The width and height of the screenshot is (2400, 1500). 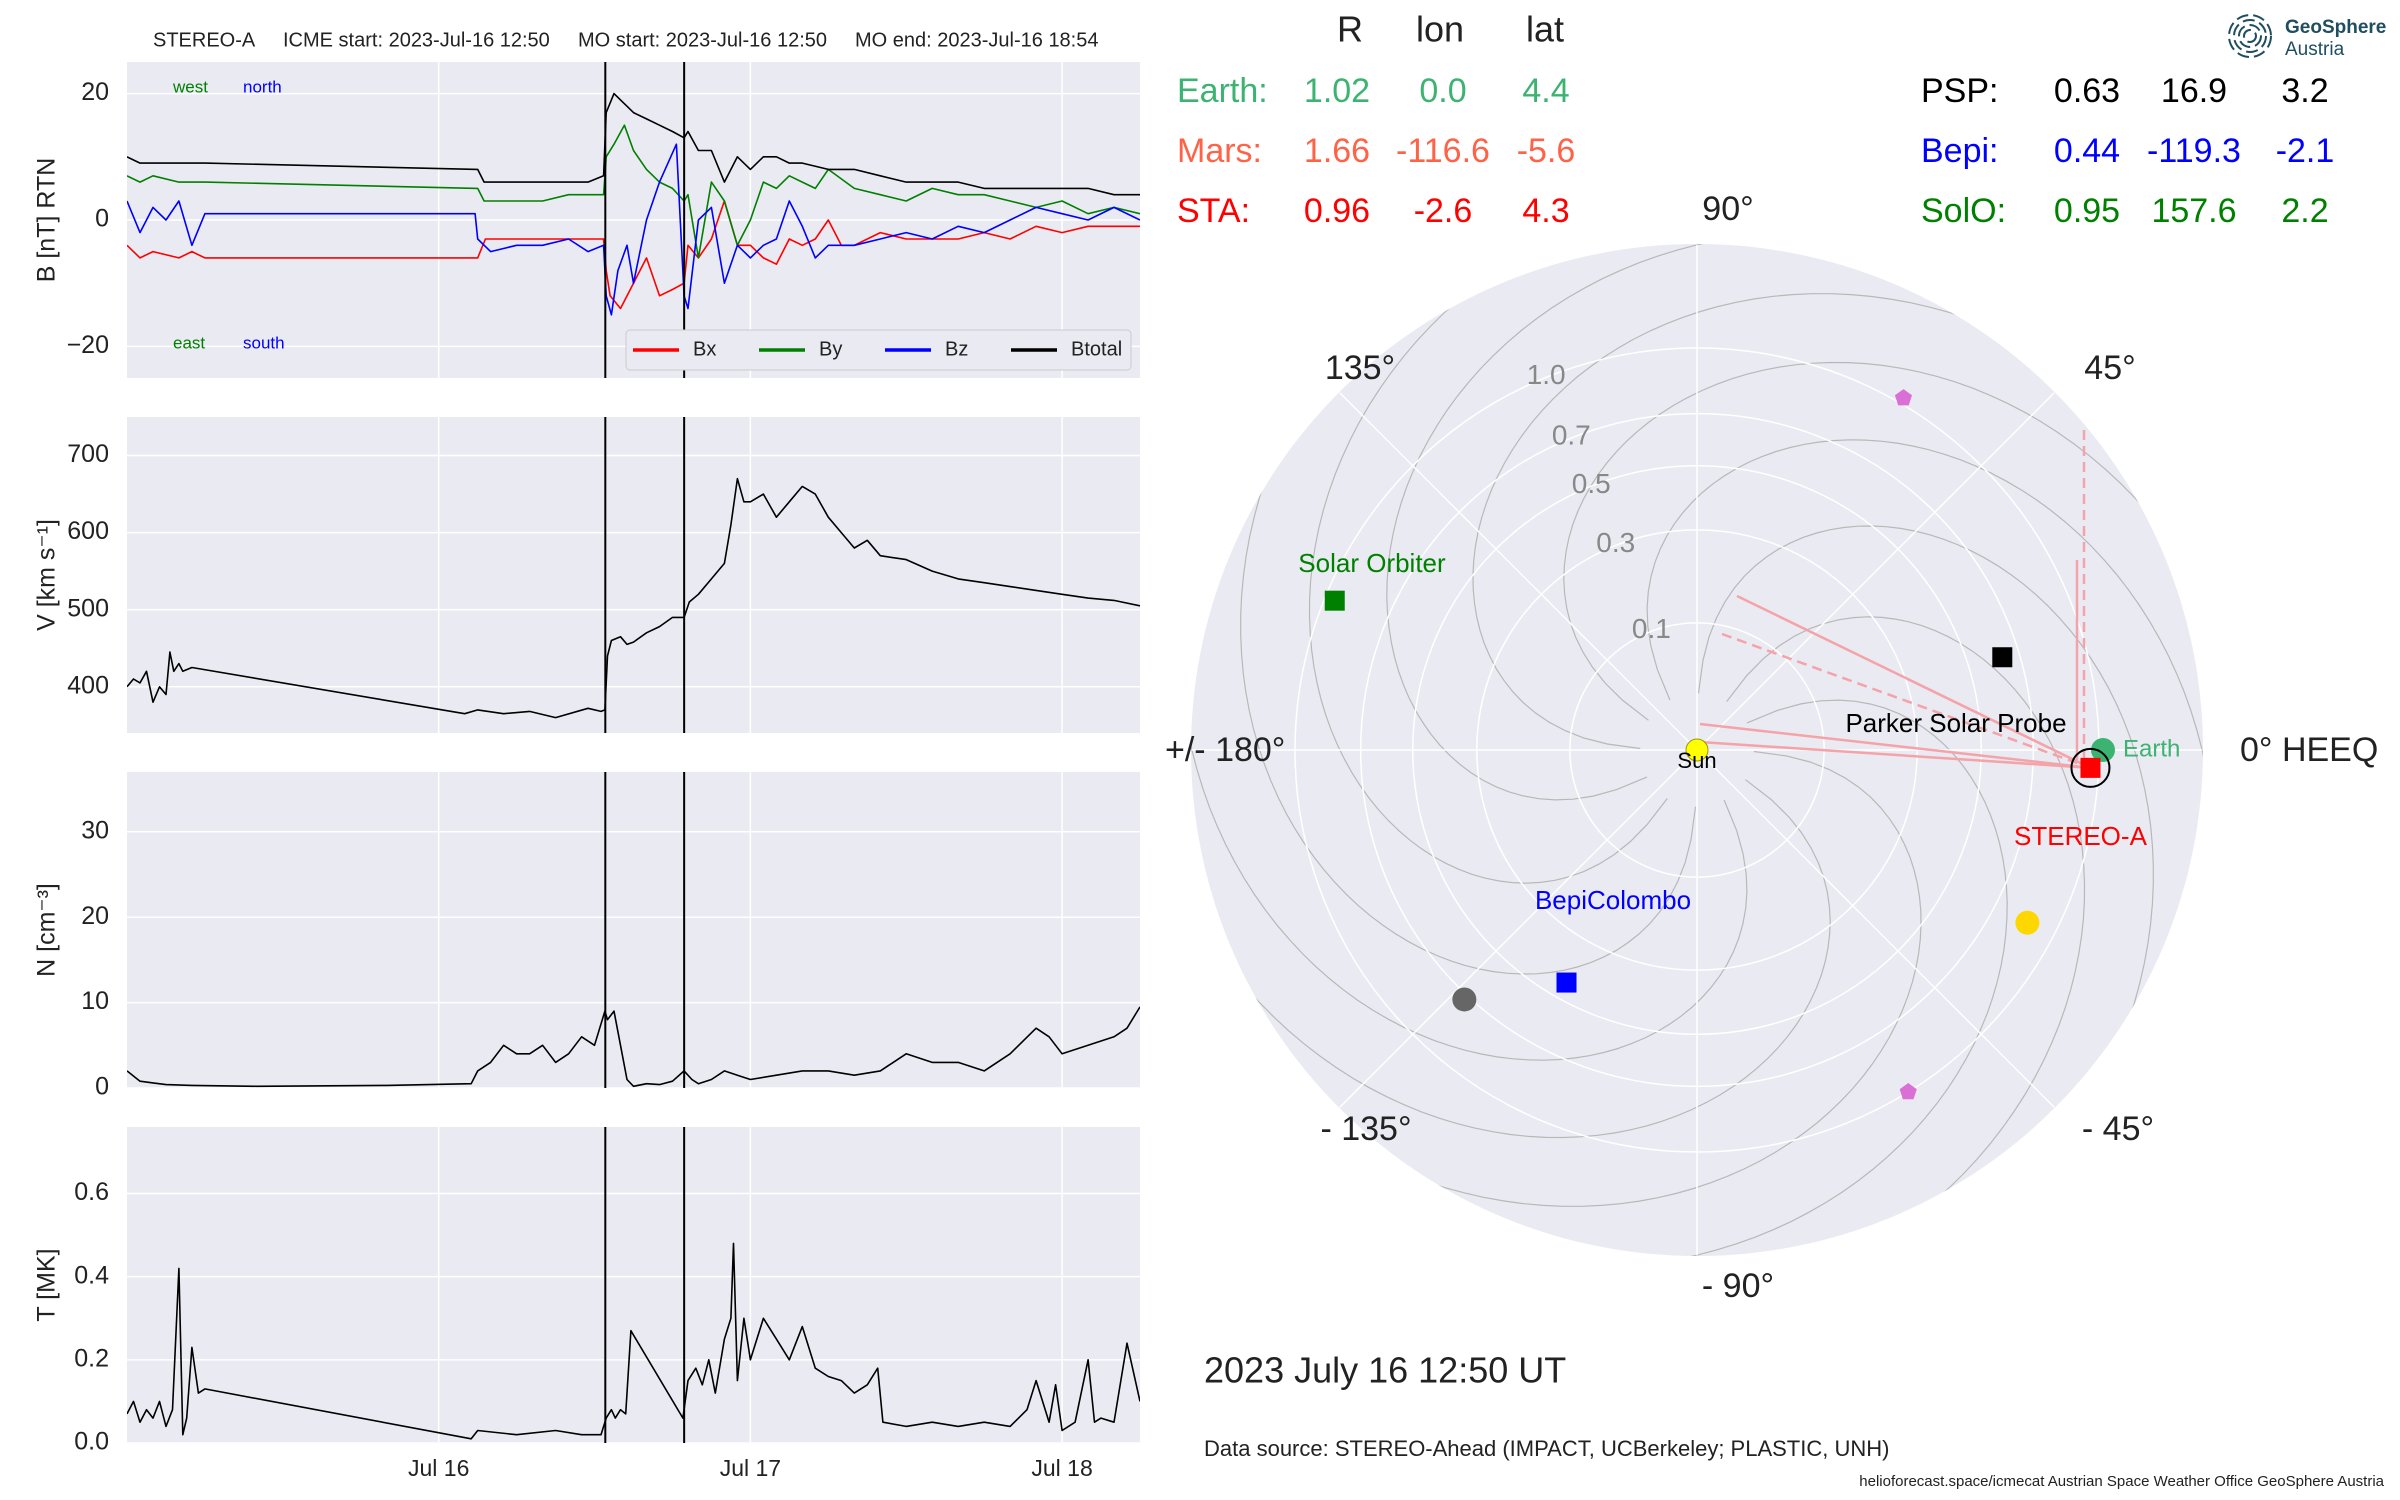 I want to click on x-tick-label: Jul 18, so click(x=1061, y=1468).